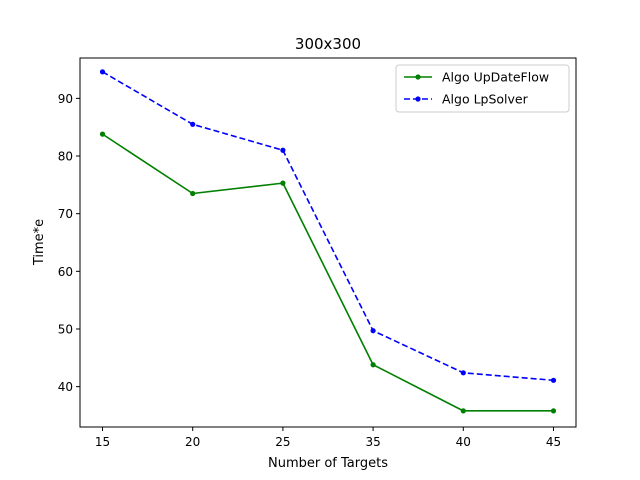 Image resolution: width=640 pixels, height=480 pixels. I want to click on y-axis-label: Time*e, so click(39, 242).